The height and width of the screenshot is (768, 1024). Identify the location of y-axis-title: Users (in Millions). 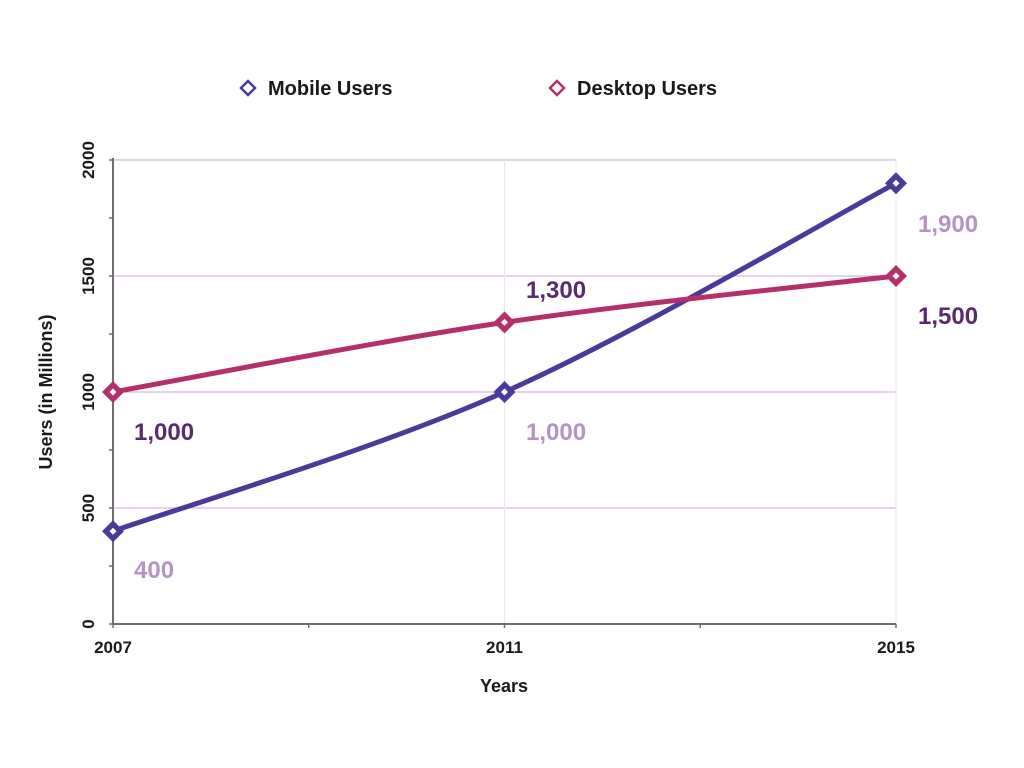
(46, 391).